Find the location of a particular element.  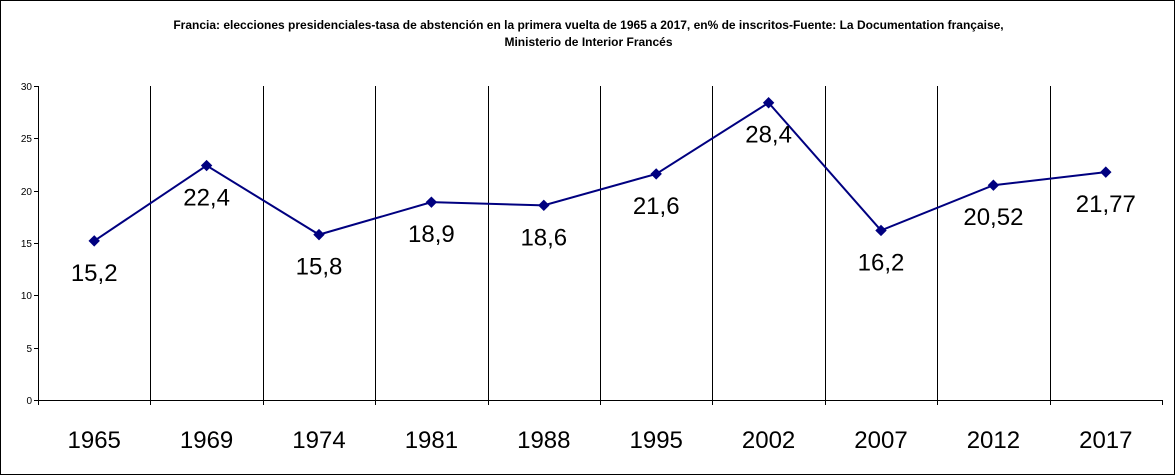

data-label: 18,6 is located at coordinates (543, 237).